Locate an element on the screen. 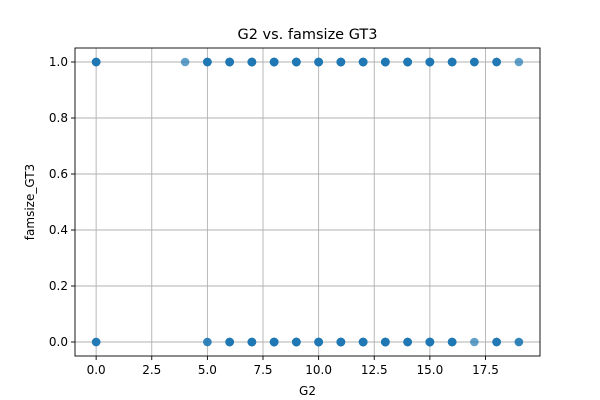  x-tick-label: 2.5 is located at coordinates (151, 370).